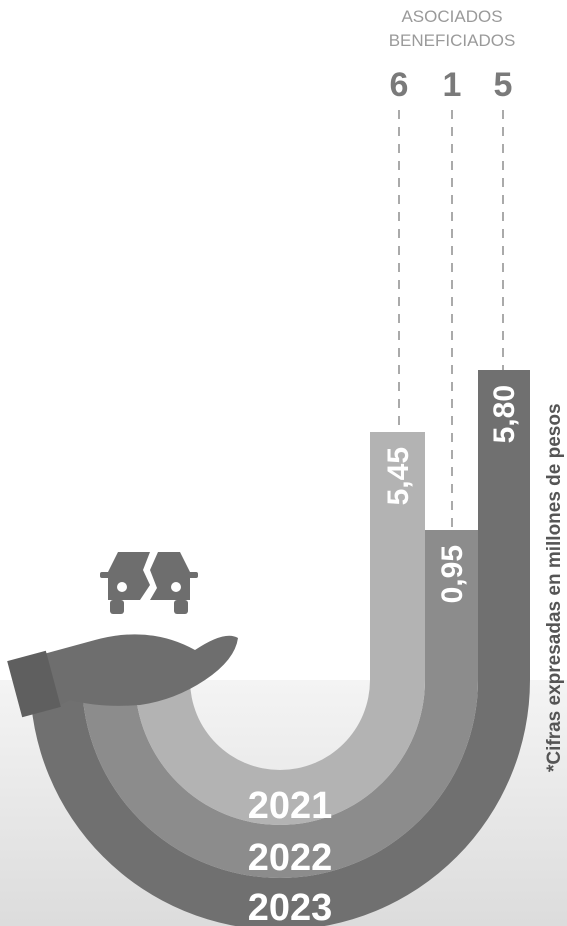 This screenshot has width=567, height=926. I want to click on year: 2021, so click(290, 806).